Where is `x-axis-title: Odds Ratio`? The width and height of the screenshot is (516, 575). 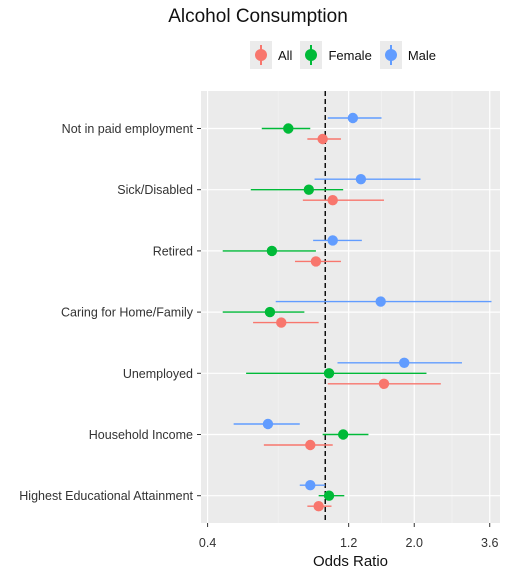 x-axis-title: Odds Ratio is located at coordinates (350, 561).